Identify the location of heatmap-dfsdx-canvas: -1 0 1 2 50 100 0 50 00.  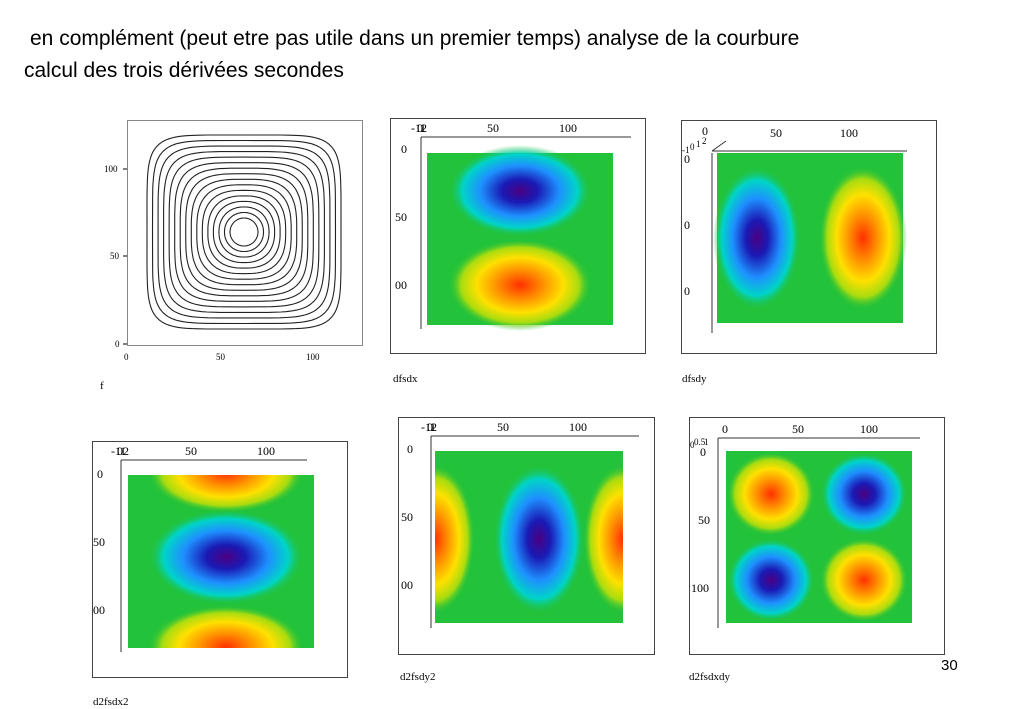
(513, 226).